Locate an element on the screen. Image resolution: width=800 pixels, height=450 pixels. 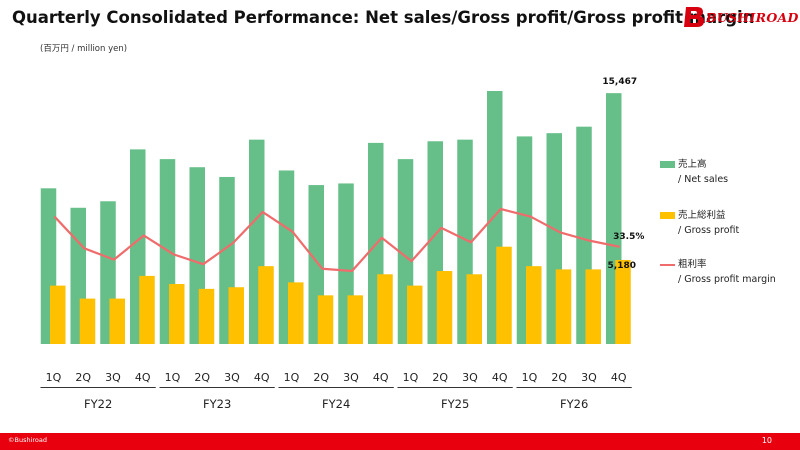
gross-profit-data-label: 5,180 is located at coordinates (622, 266).